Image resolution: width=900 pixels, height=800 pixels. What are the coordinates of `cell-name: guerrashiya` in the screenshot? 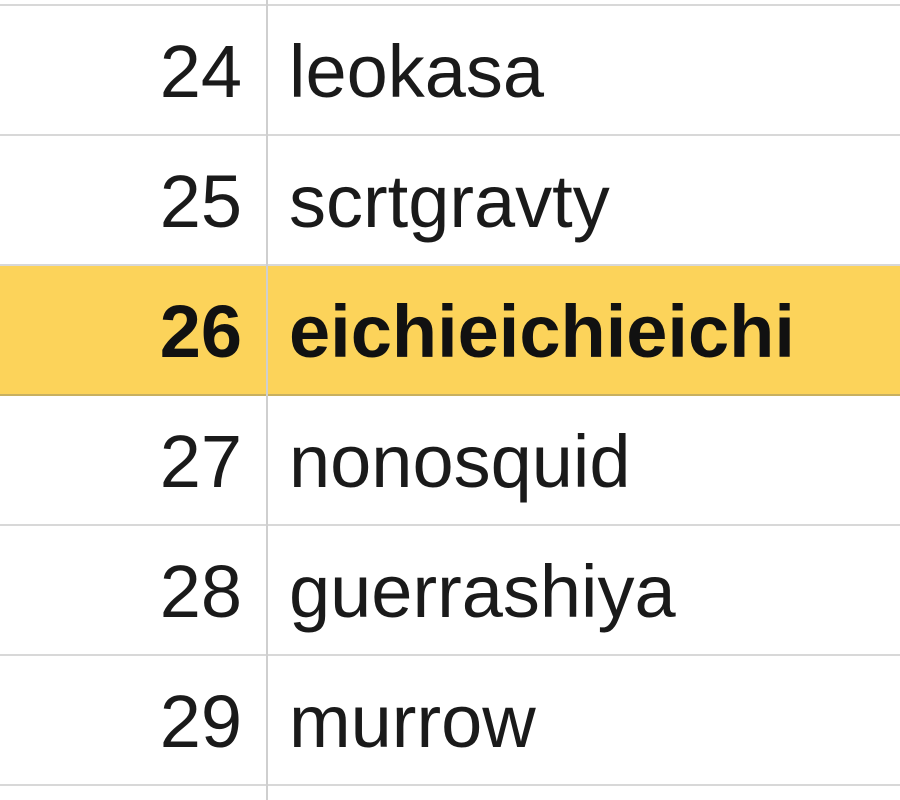 It's located at (482, 591).